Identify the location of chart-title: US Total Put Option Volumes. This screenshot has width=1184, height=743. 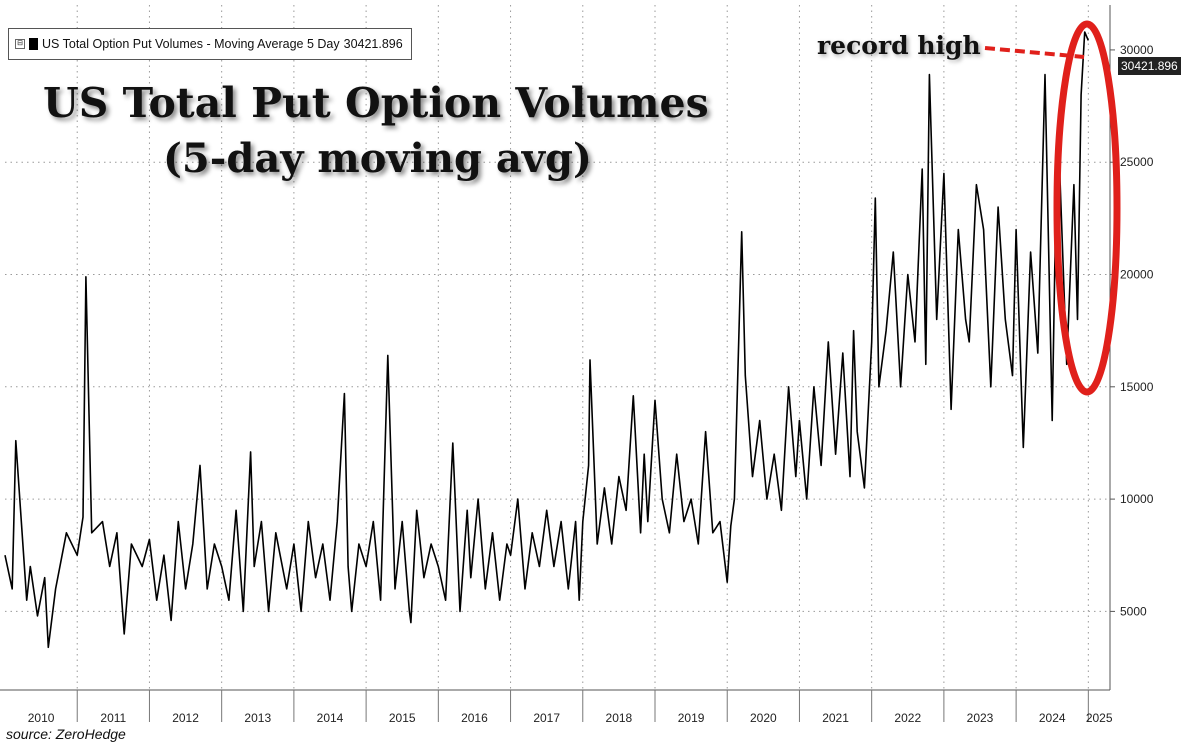
(376, 103).